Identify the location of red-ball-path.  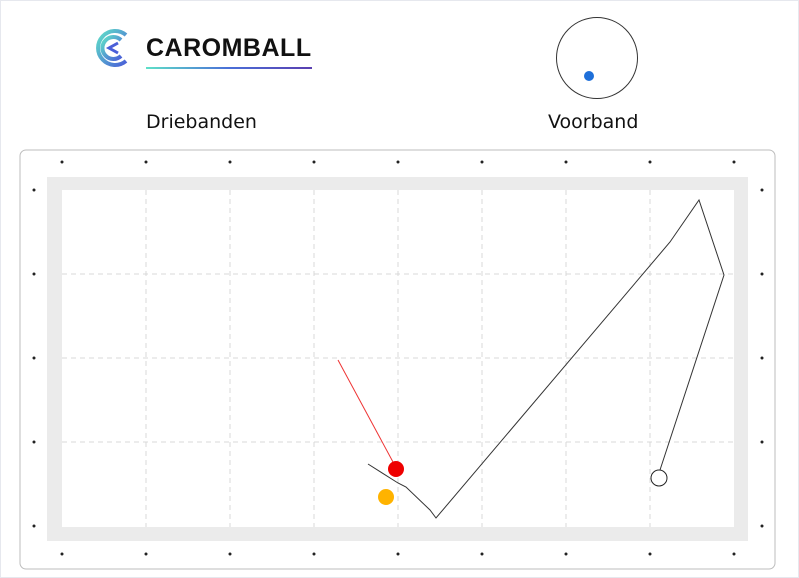
(365, 411).